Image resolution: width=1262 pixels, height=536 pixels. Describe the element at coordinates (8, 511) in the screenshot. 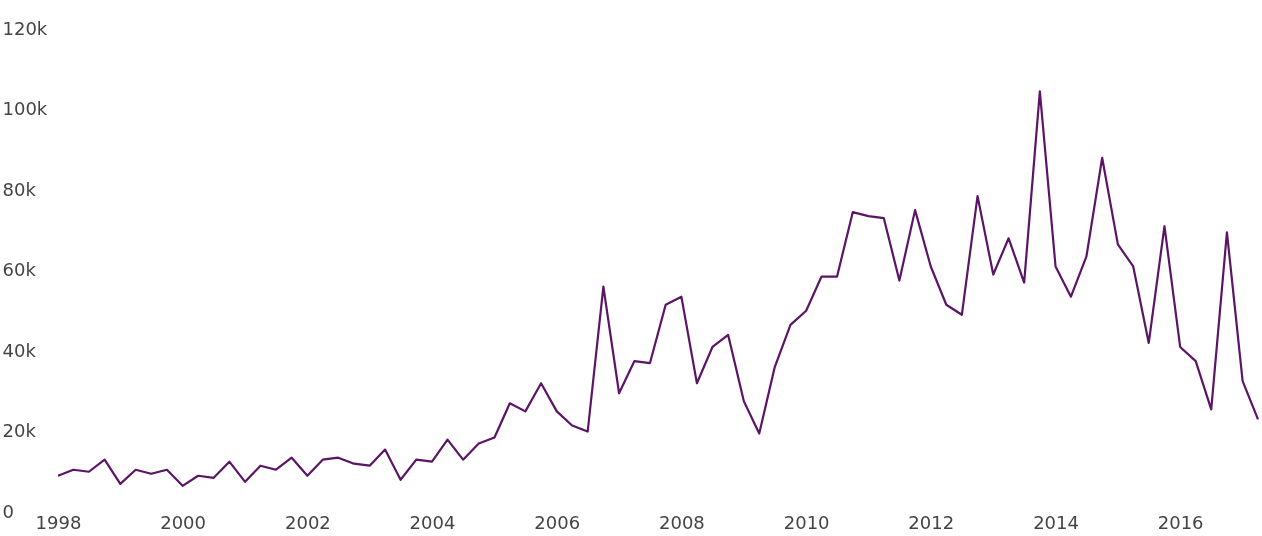

I see `y-tick-label: 0` at that location.